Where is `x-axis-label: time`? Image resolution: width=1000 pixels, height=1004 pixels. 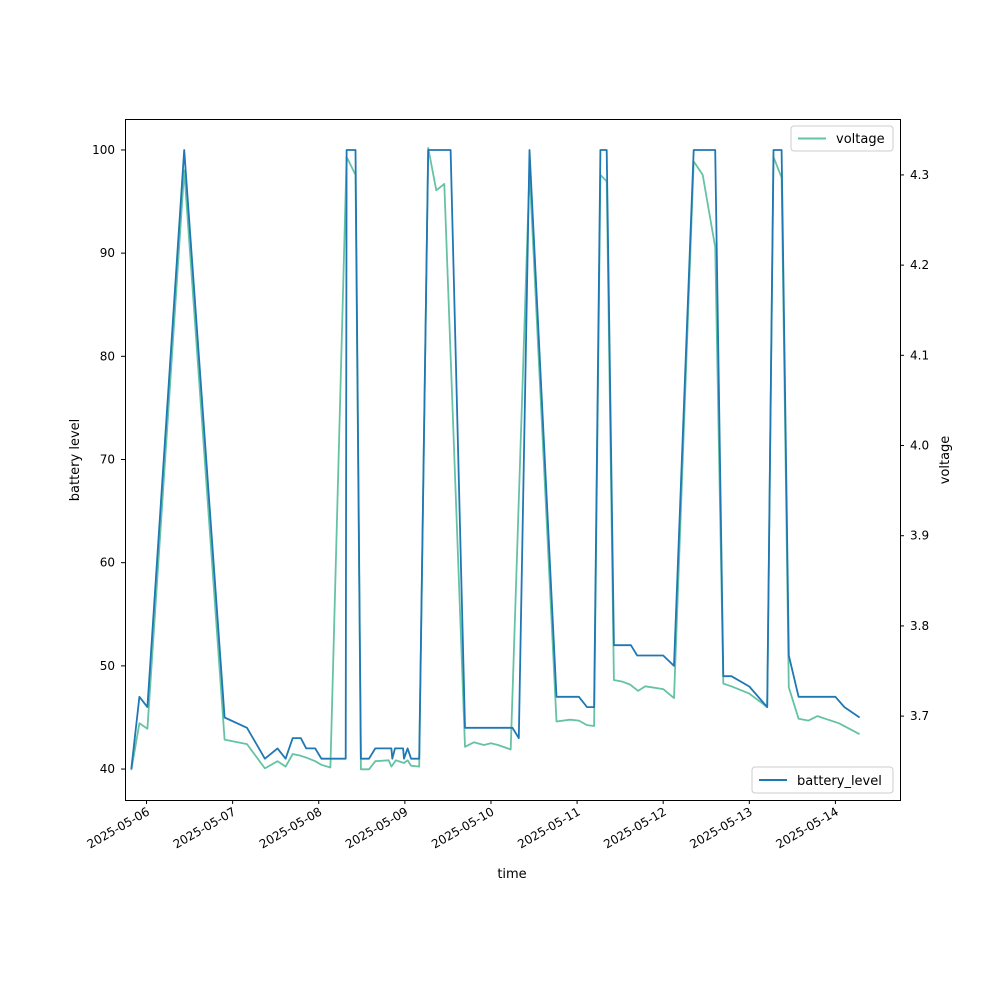 x-axis-label: time is located at coordinates (511, 874).